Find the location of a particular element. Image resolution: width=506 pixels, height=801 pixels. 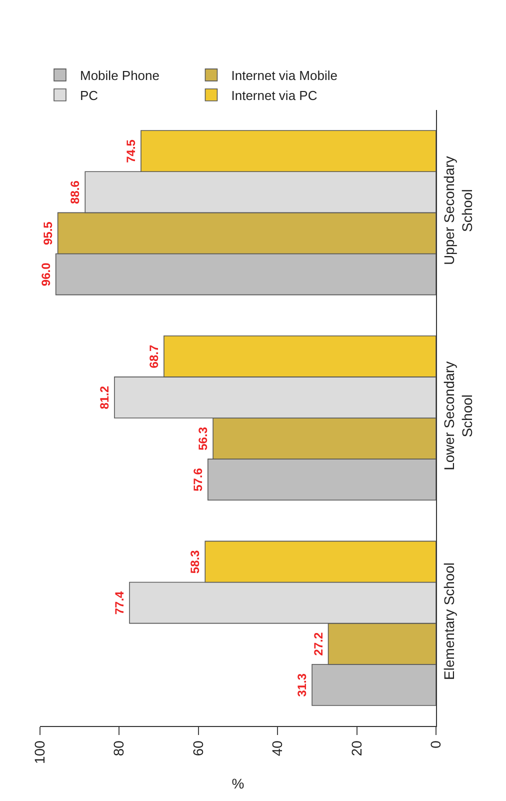

legend-label: Internet via Mobile is located at coordinates (284, 76).